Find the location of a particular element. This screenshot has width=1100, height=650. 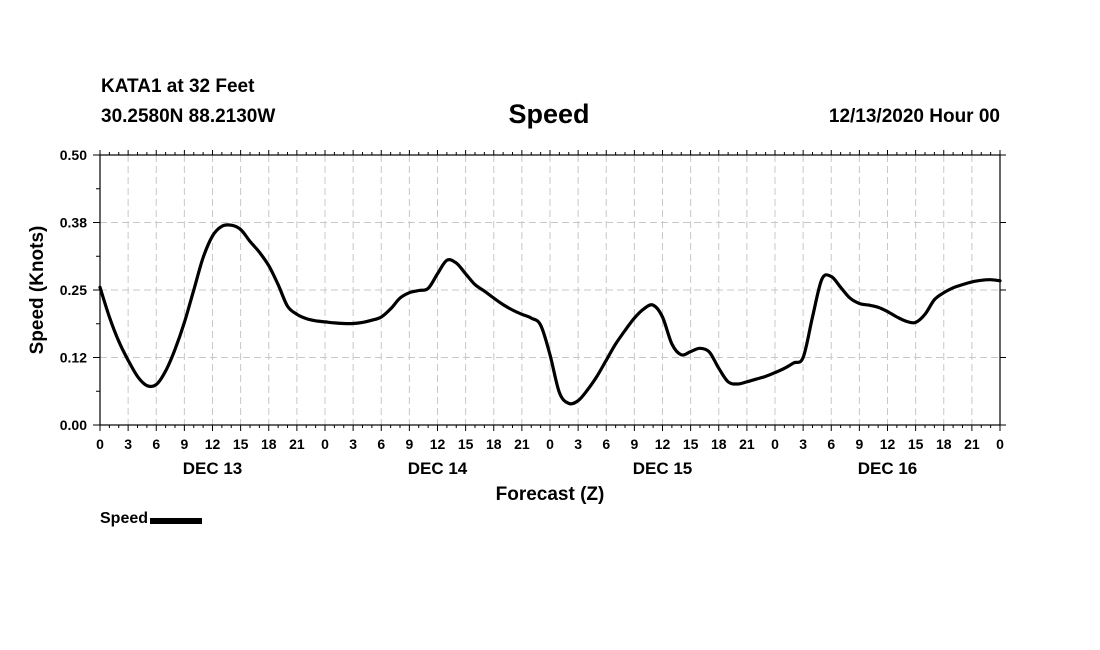

coordinates-label: 30.2580N 88.2130W is located at coordinates (188, 116).